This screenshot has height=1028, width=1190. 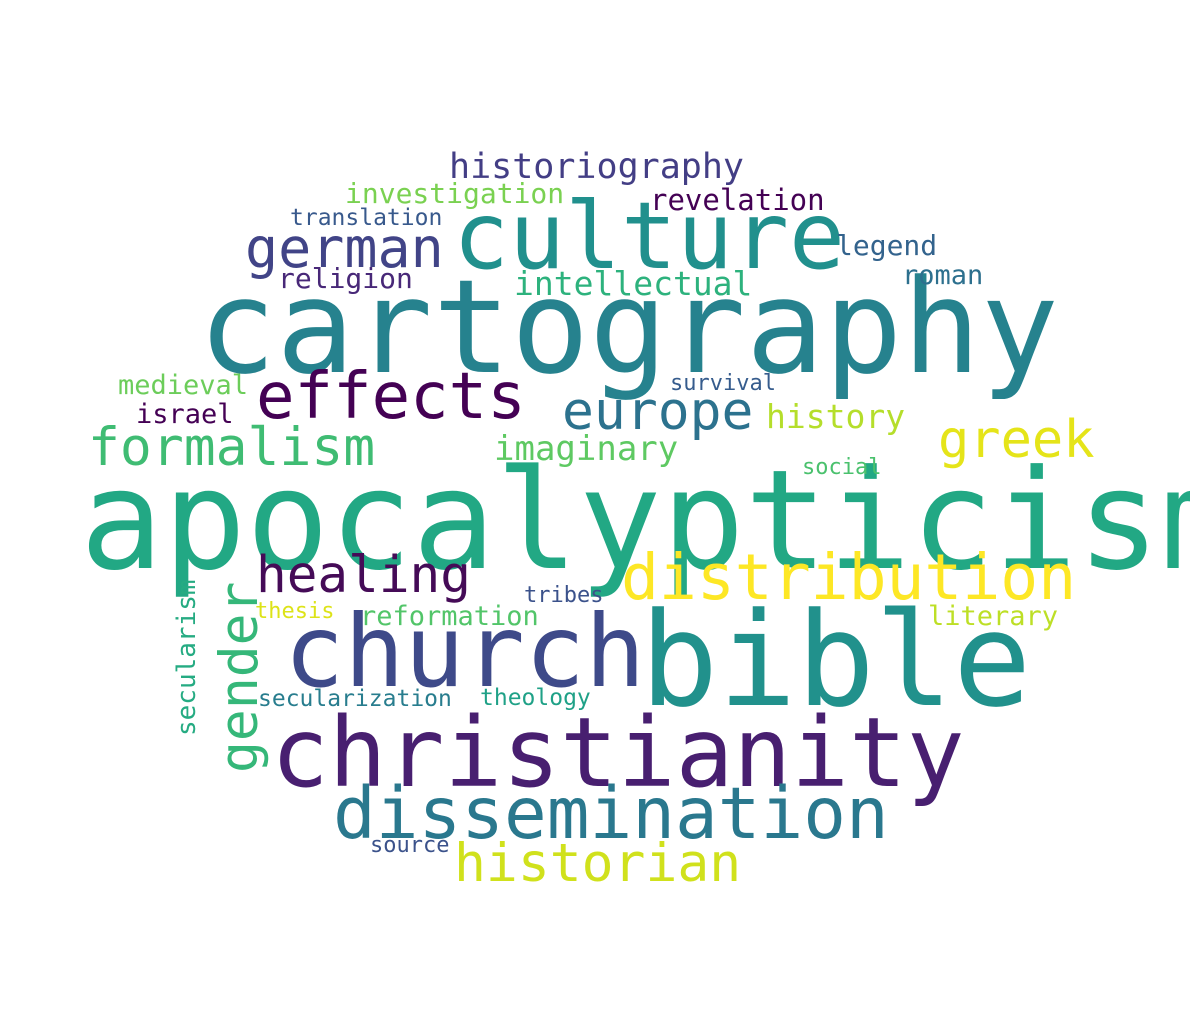 What do you see at coordinates (628, 327) in the screenshot?
I see `word-cartography: cartography` at bounding box center [628, 327].